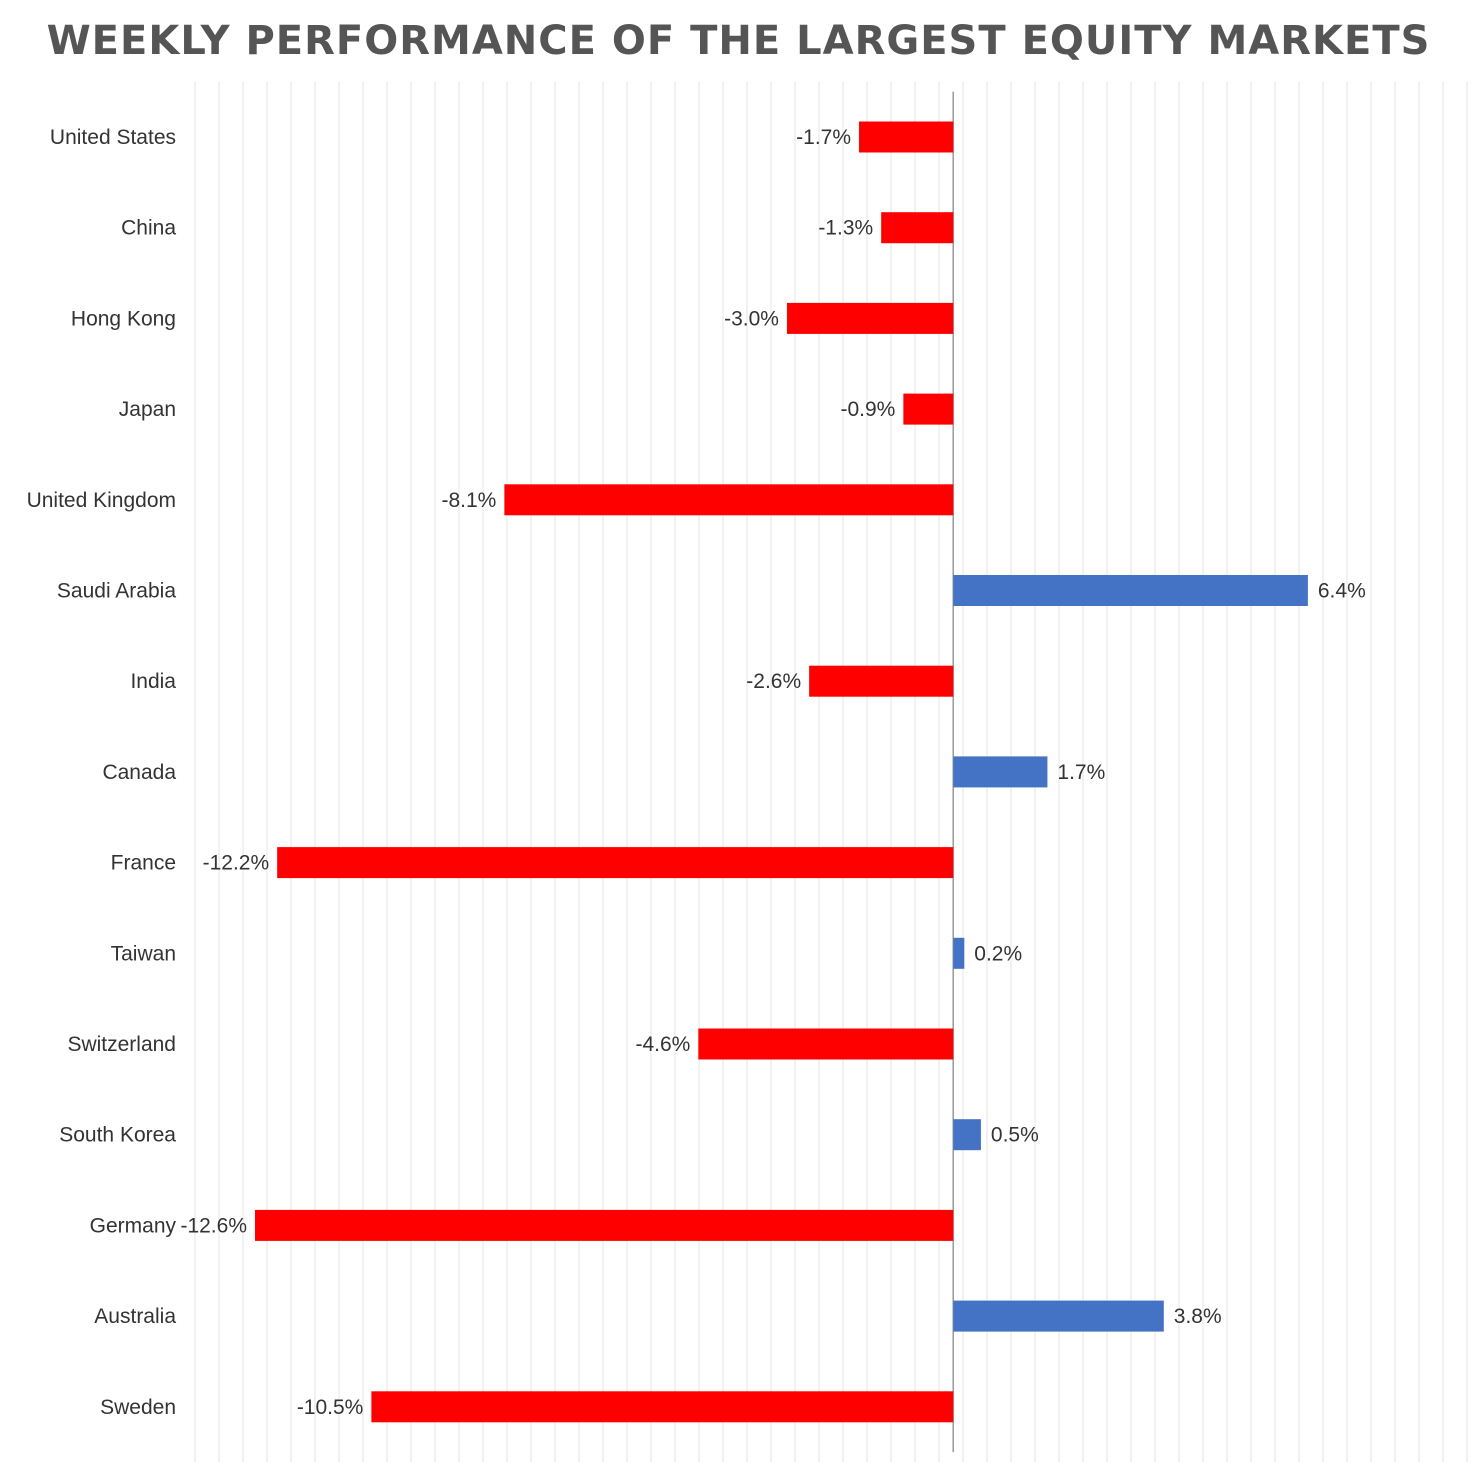 The image size is (1477, 1473). What do you see at coordinates (881, 681) in the screenshot?
I see `bar-india` at bounding box center [881, 681].